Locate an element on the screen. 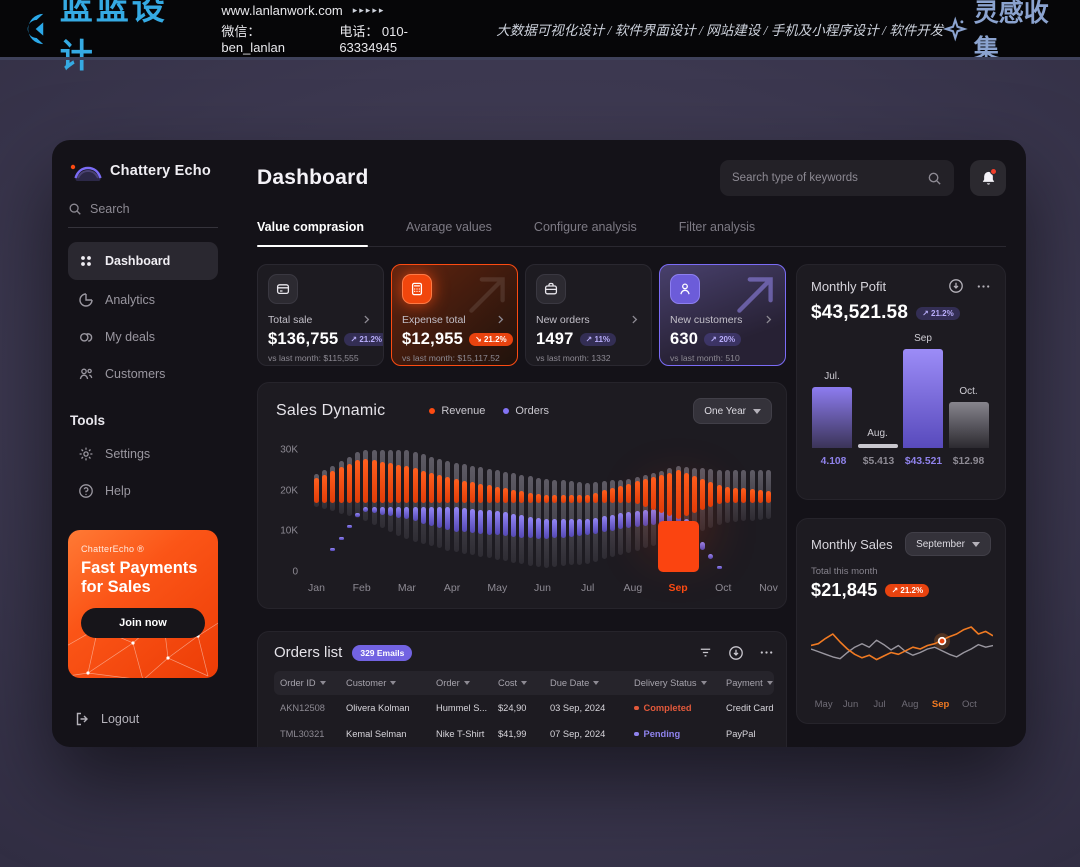  tab-configure-analysis: Configure analysis is located at coordinates (585, 227).